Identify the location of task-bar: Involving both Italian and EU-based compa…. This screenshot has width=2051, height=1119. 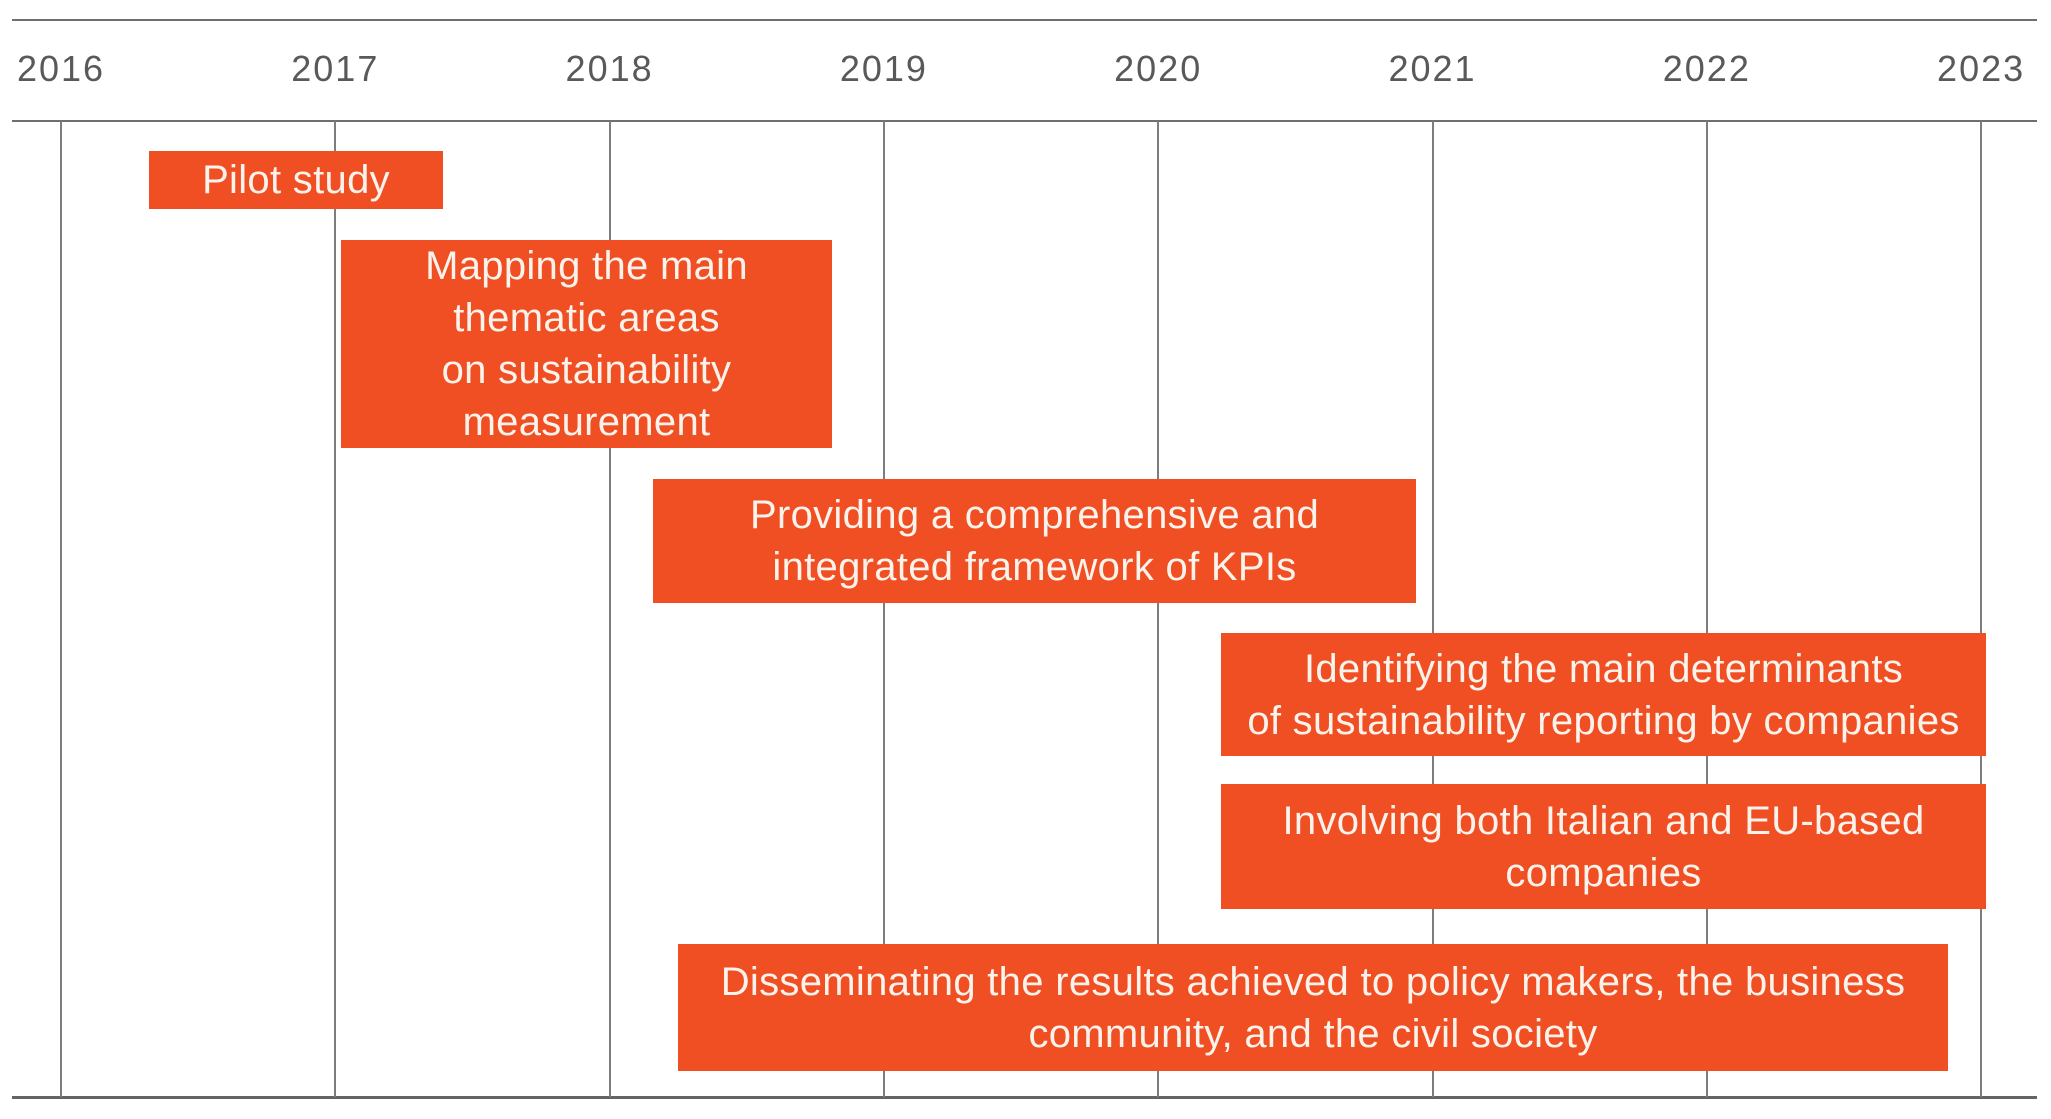
(1603, 846).